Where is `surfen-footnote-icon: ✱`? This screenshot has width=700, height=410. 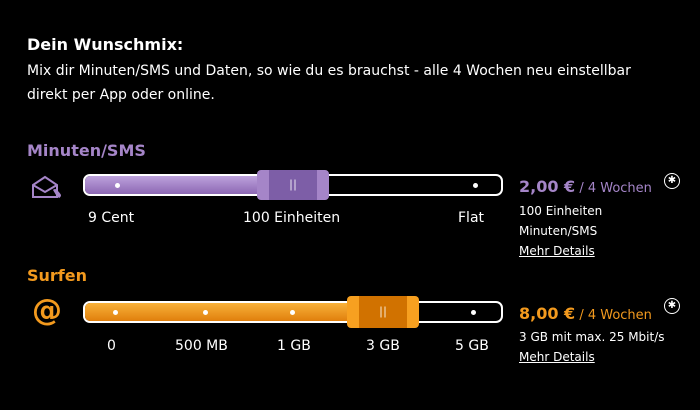
surfen-footnote-icon: ✱ is located at coordinates (672, 306).